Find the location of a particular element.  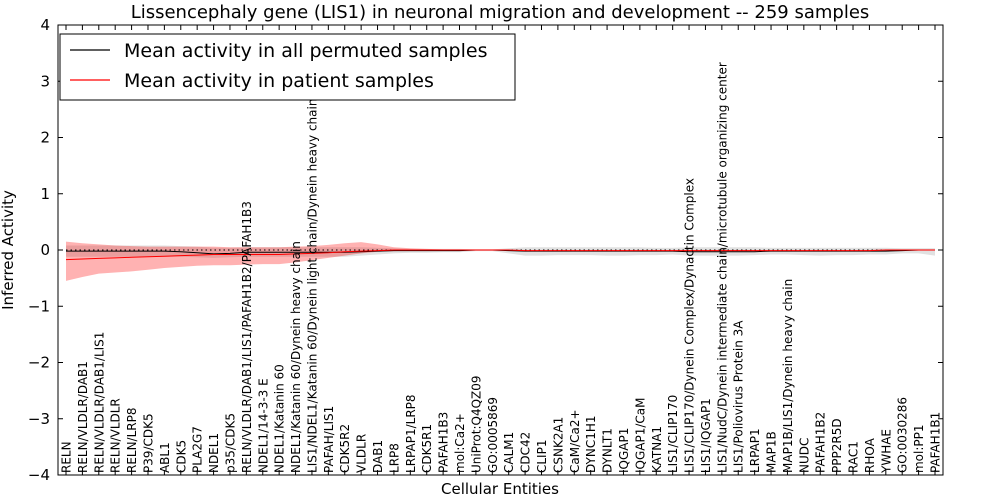

x-tick-label: NUDC is located at coordinates (804, 455).